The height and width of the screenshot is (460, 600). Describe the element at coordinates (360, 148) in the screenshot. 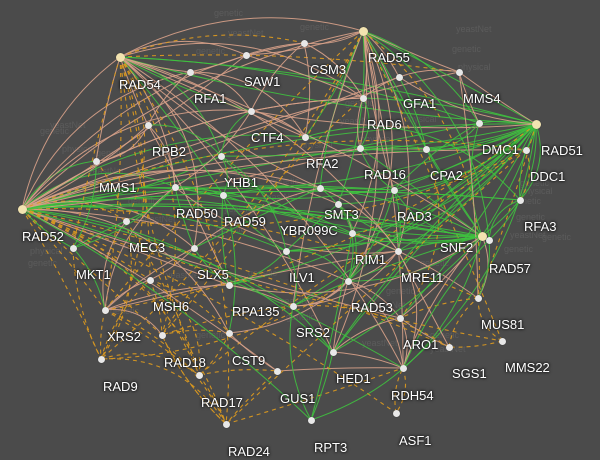

I see `graph-node-rad16` at that location.